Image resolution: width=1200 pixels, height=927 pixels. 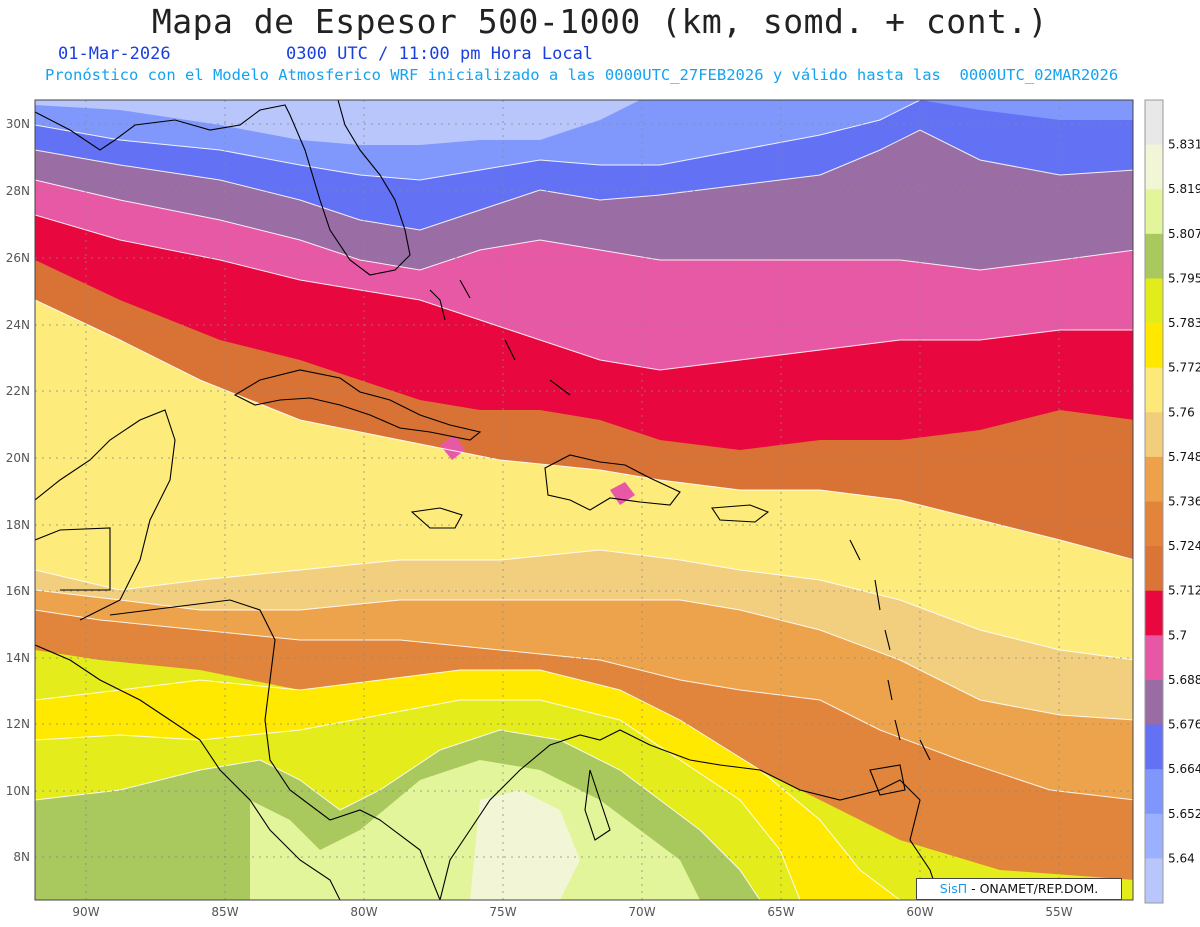 I want to click on forecast-time: 0300 UTC / 11:00 pm Hora Local, so click(x=440, y=54).